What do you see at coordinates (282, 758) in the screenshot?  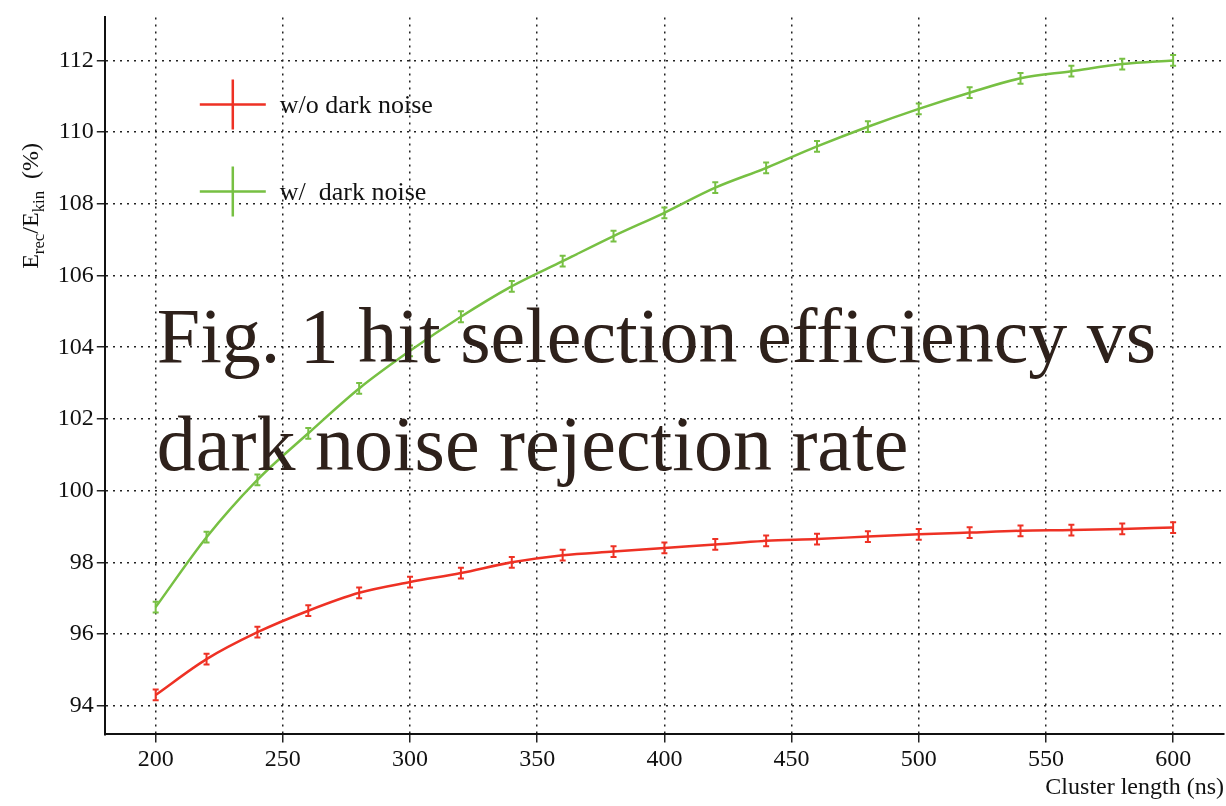 I see `x-tick-label: 250` at bounding box center [282, 758].